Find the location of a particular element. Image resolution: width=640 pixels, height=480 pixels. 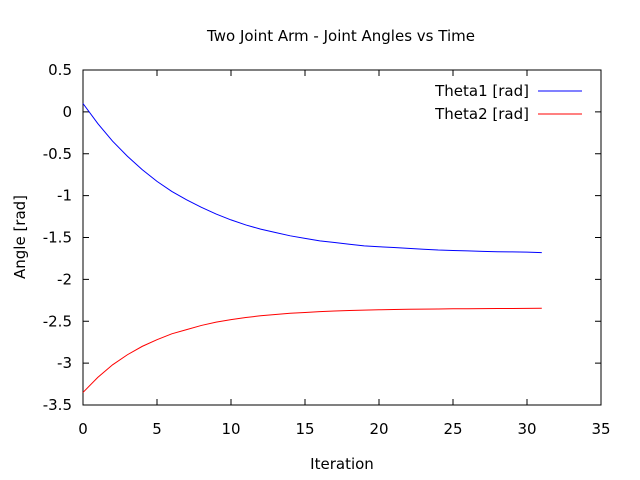

x-tick-label: 0 is located at coordinates (83, 429).